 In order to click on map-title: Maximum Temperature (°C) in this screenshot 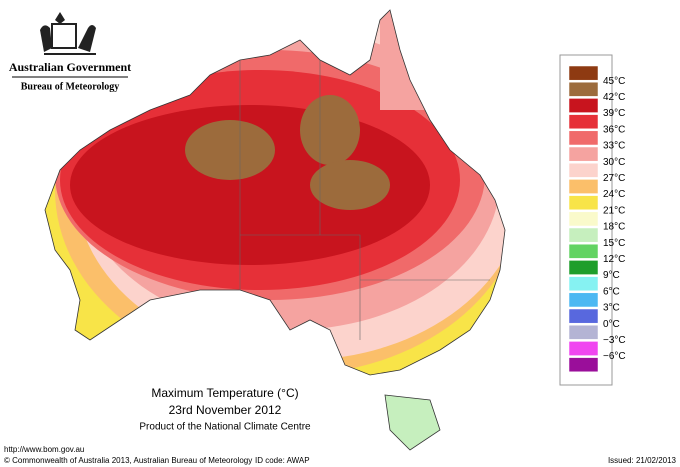, I will do `click(224, 393)`.